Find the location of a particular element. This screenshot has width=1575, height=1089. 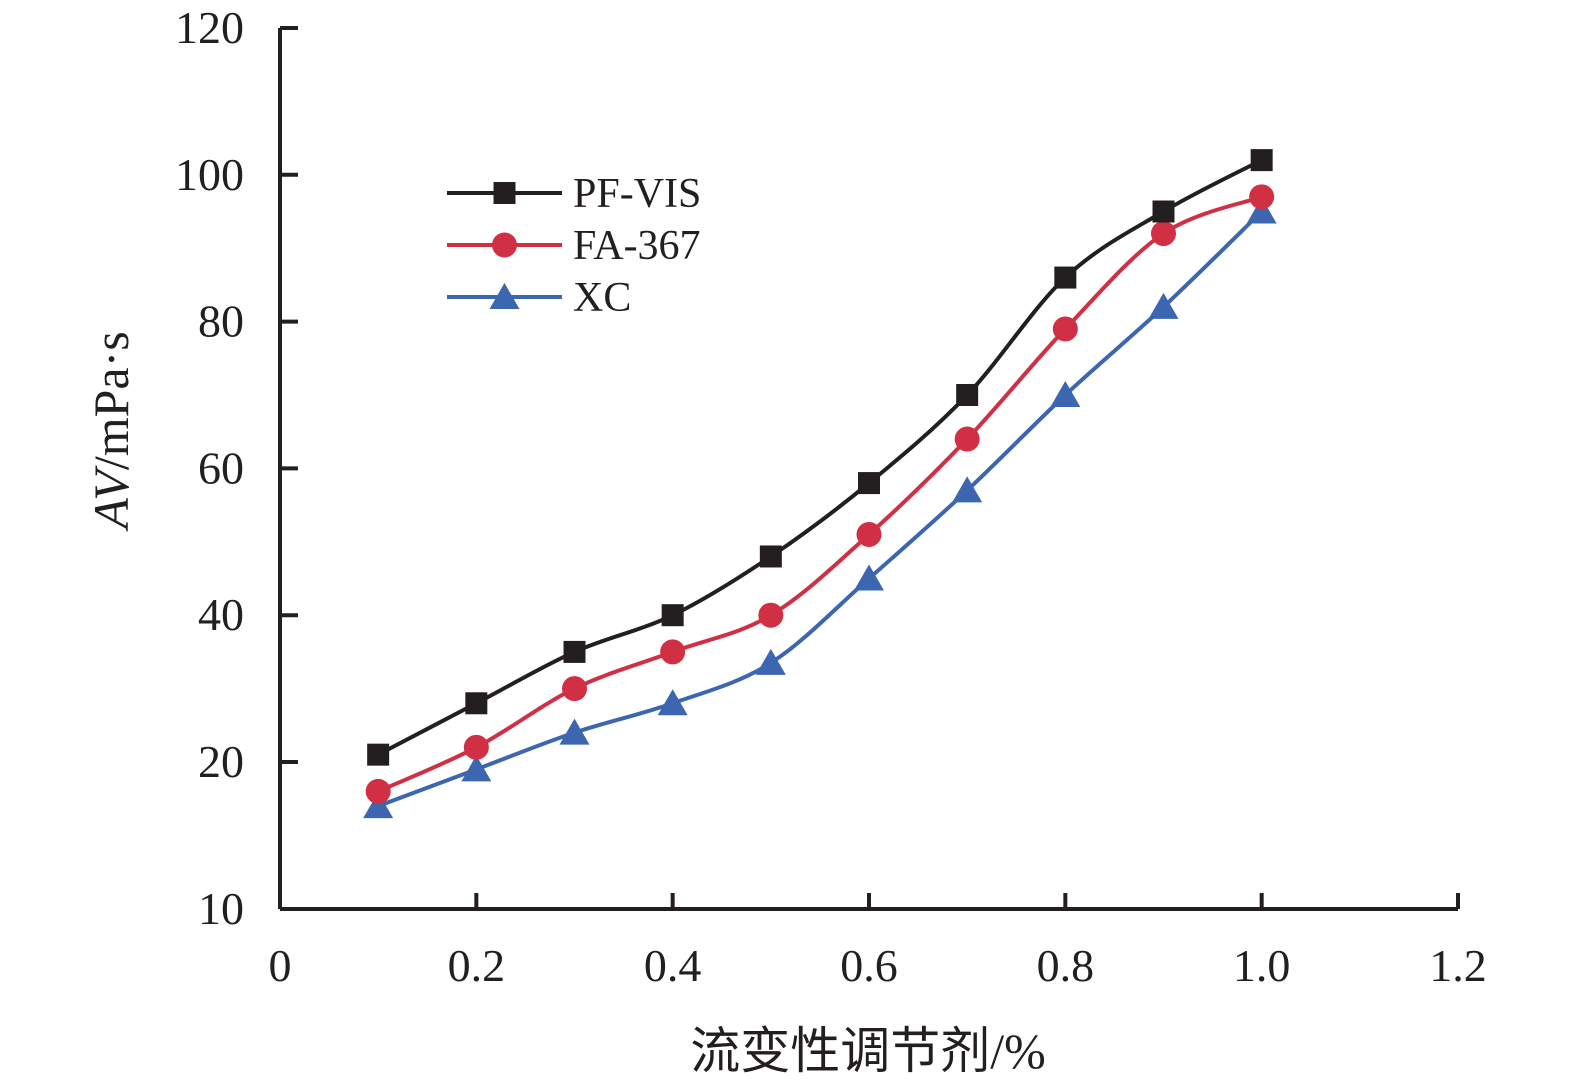

legend: PF-VIS FA-367 XC is located at coordinates (574, 246).